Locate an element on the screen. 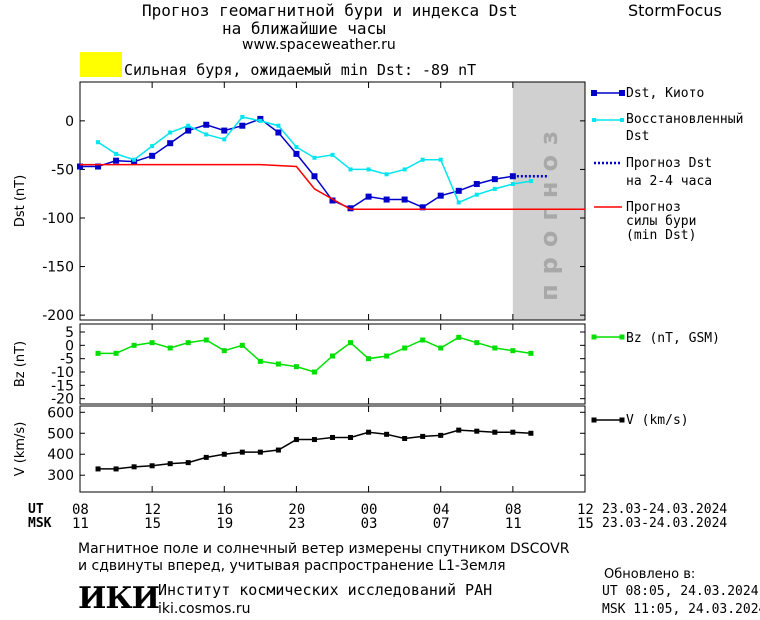  y-tick-label: -150 is located at coordinates (58, 268).